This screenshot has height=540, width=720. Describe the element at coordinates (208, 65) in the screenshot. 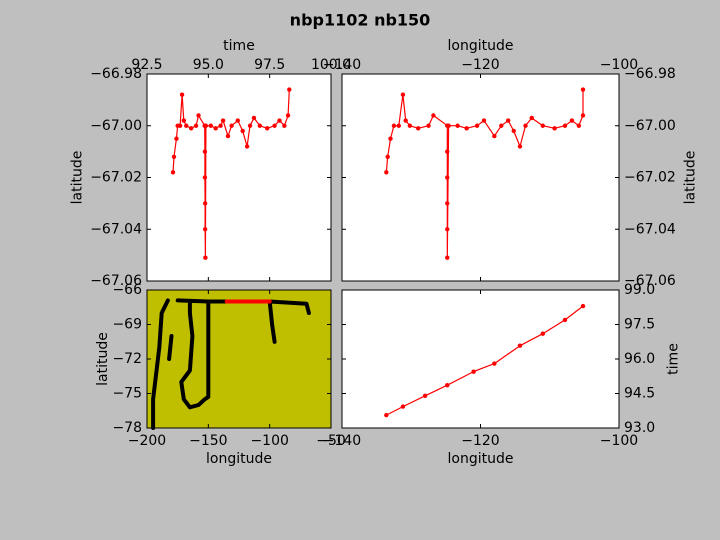

I see `x-tick-label: 95.0` at that location.